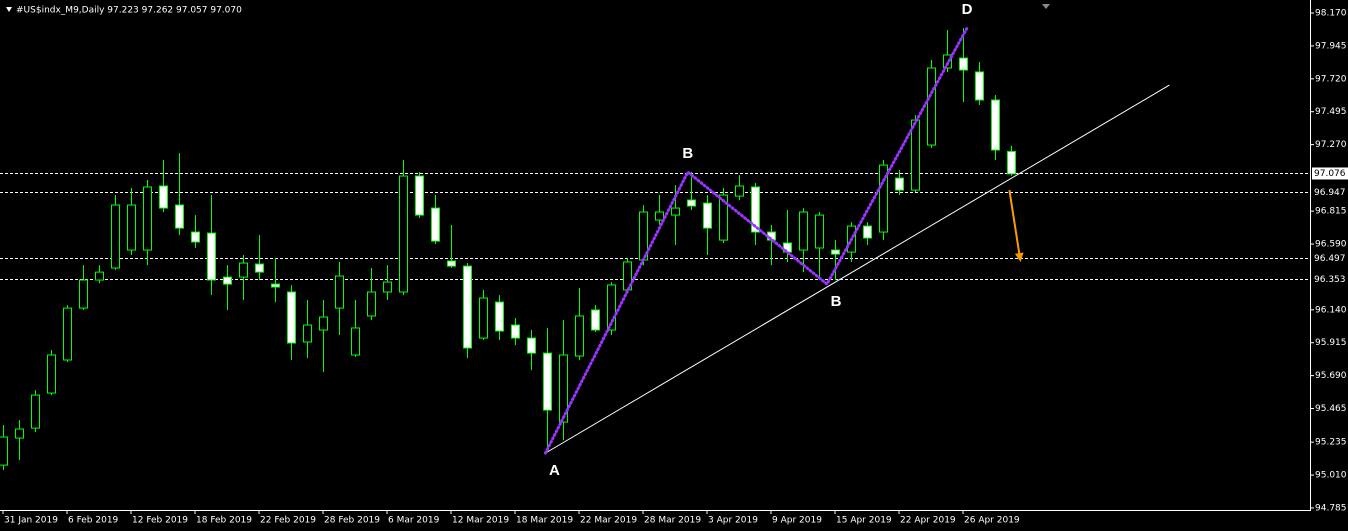  Describe the element at coordinates (1330, 174) in the screenshot. I see `level-label: 97.076` at that location.